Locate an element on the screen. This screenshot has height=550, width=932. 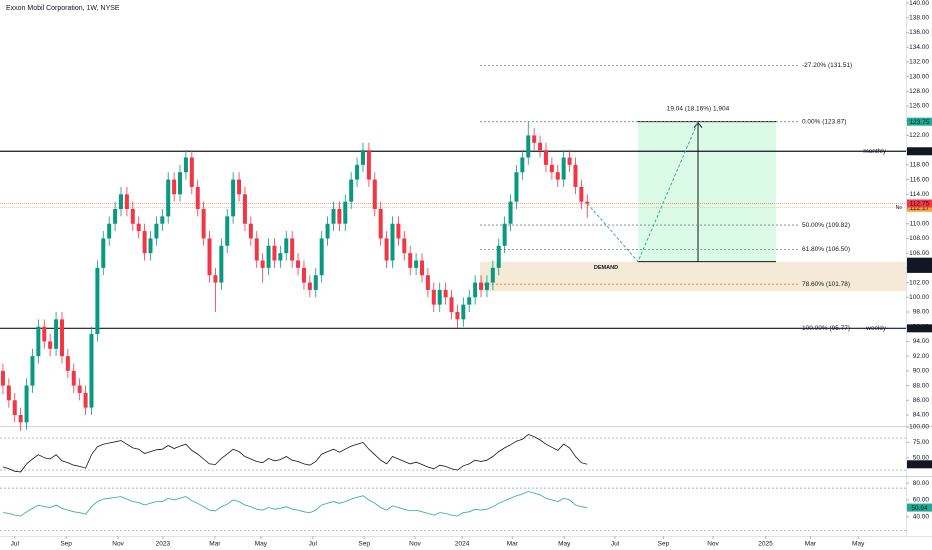
y-tick-label: 126.00 is located at coordinates (919, 106).